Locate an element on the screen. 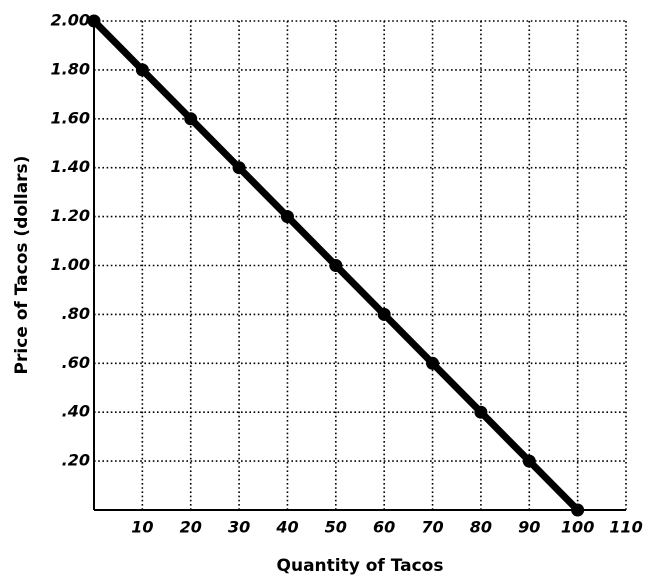  x-tick-label: 30 is located at coordinates (239, 527).